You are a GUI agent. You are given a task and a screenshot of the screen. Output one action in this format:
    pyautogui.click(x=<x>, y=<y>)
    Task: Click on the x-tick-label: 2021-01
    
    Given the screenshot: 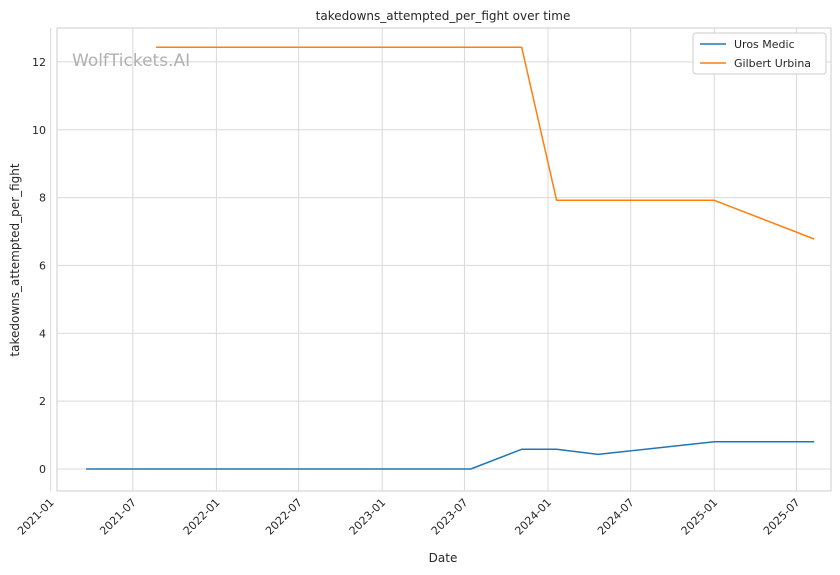 What is the action you would take?
    pyautogui.click(x=36, y=517)
    